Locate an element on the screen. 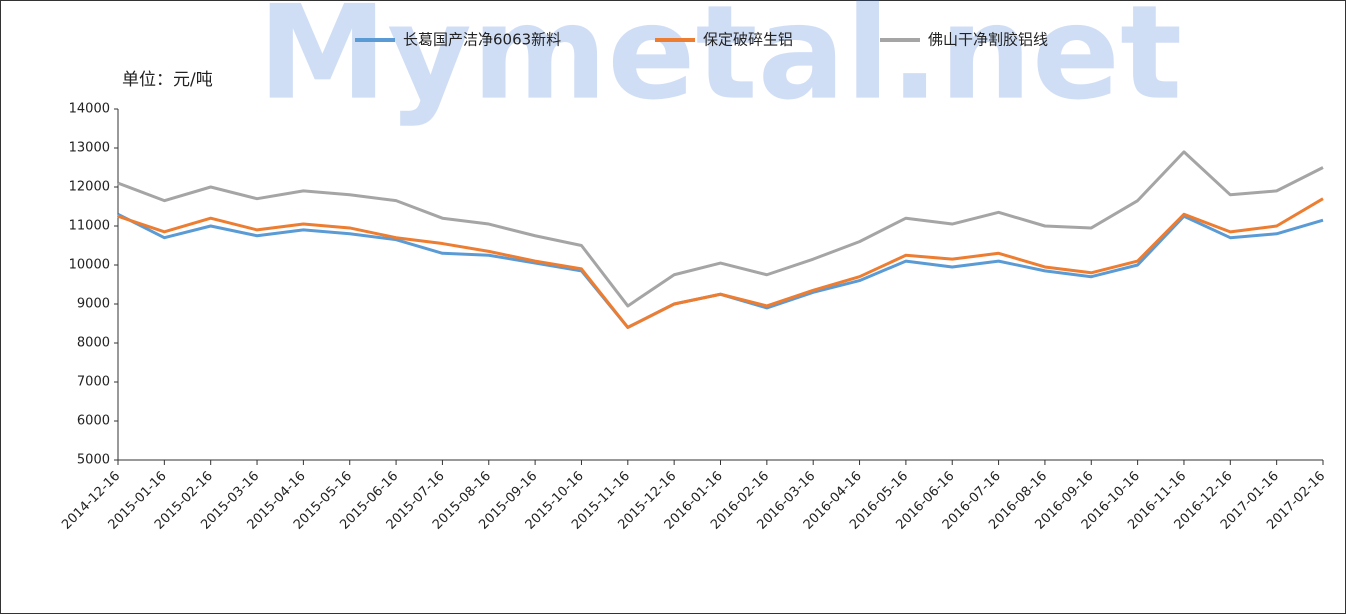  y-tick-label: 8000 is located at coordinates (93, 343).